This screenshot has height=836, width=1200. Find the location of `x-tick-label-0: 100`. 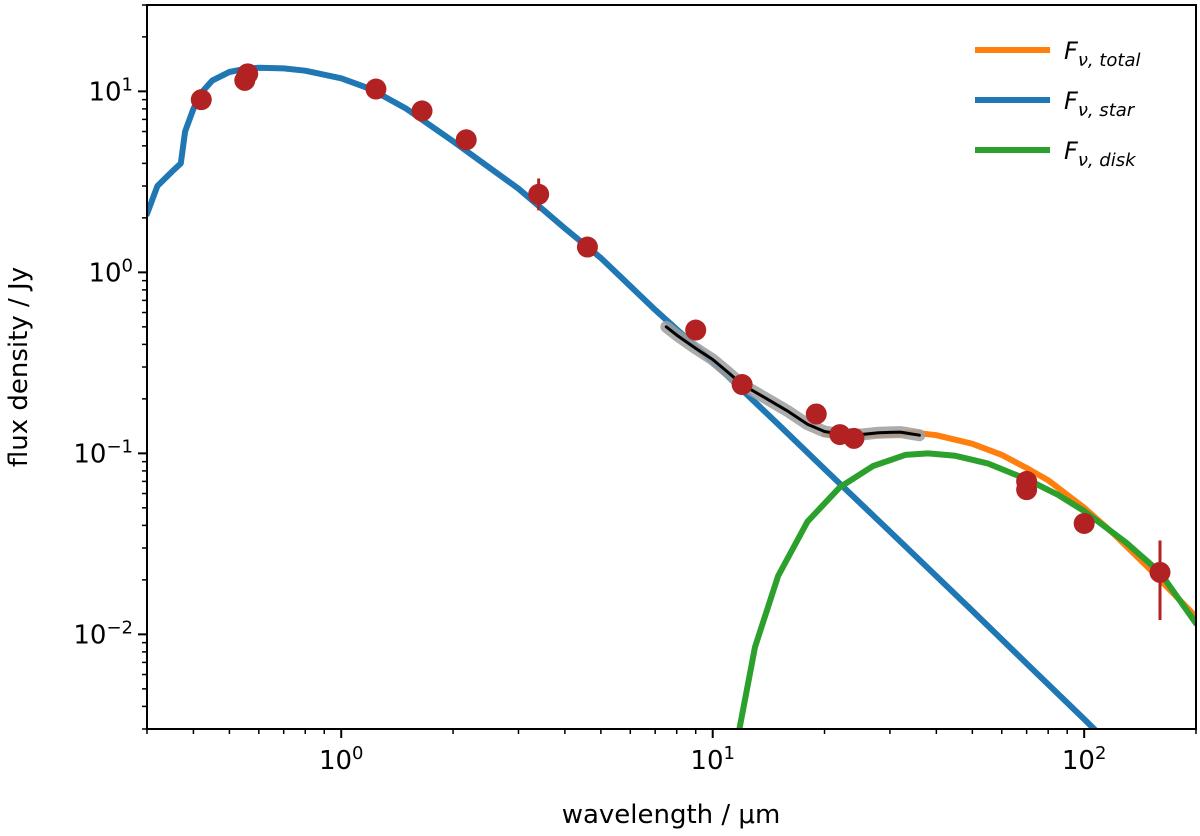

x-tick-label-0: 100 is located at coordinates (341, 759).